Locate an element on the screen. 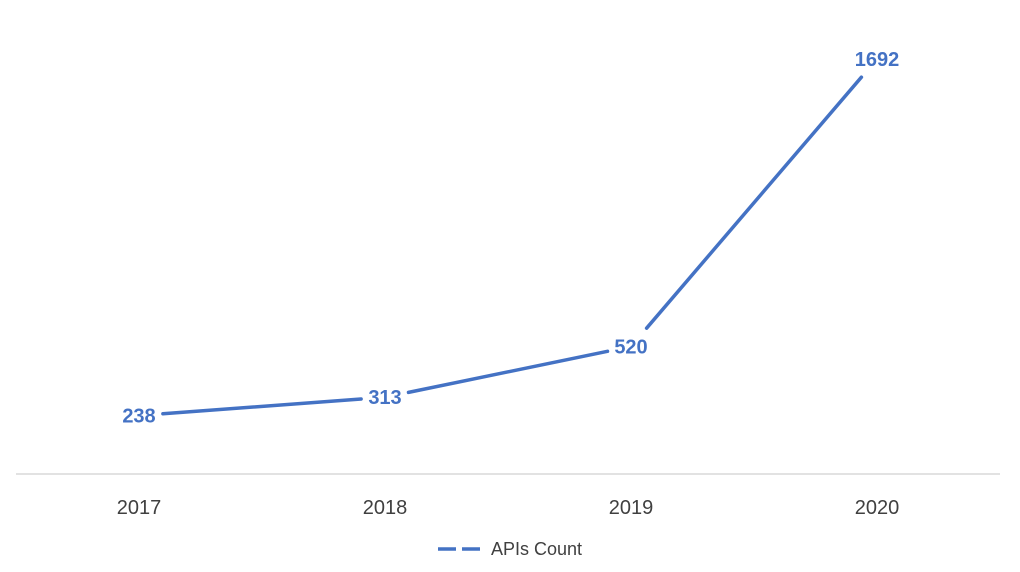 The width and height of the screenshot is (1020, 572). data-label: 313 is located at coordinates (384, 398).